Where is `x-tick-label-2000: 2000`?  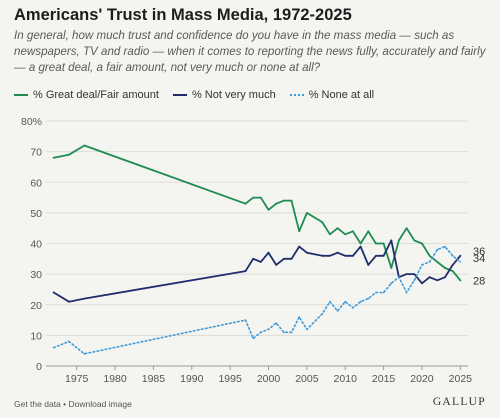 x-tick-label-2000: 2000 is located at coordinates (269, 379).